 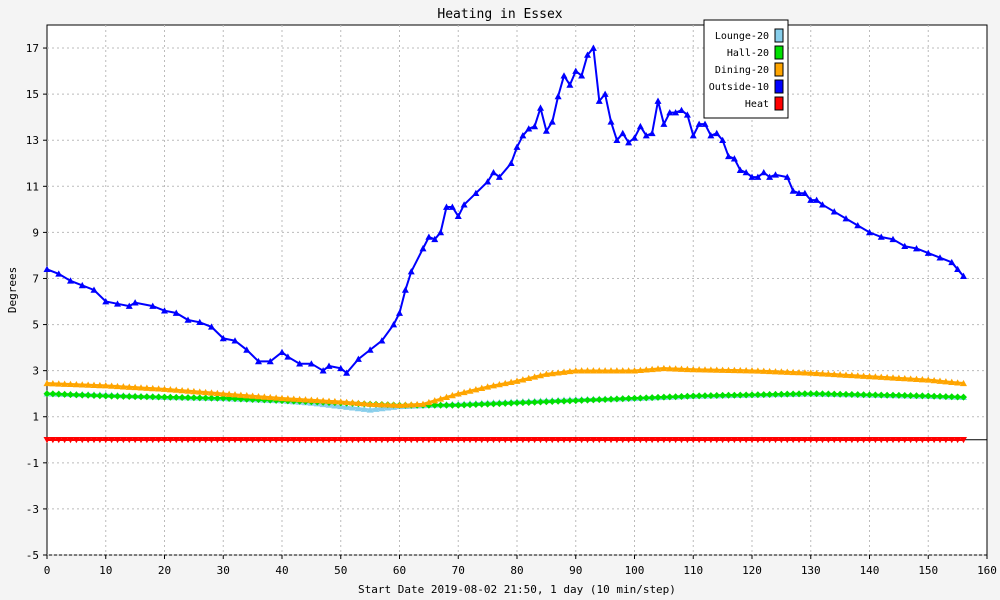 What do you see at coordinates (499, 14) in the screenshot?
I see `chart-title: Heating in Essex` at bounding box center [499, 14].